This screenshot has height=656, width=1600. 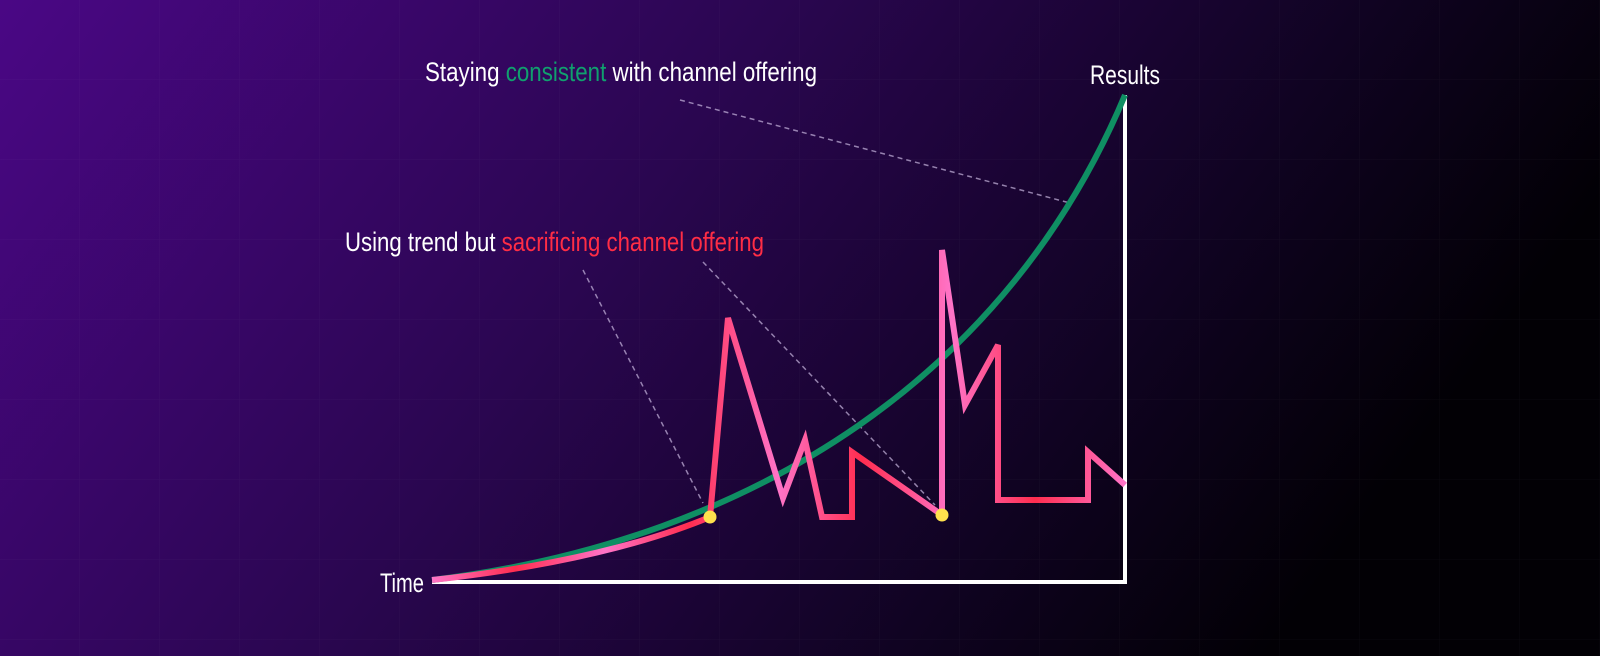 I want to click on y-axis-label: Results, so click(x=1125, y=75).